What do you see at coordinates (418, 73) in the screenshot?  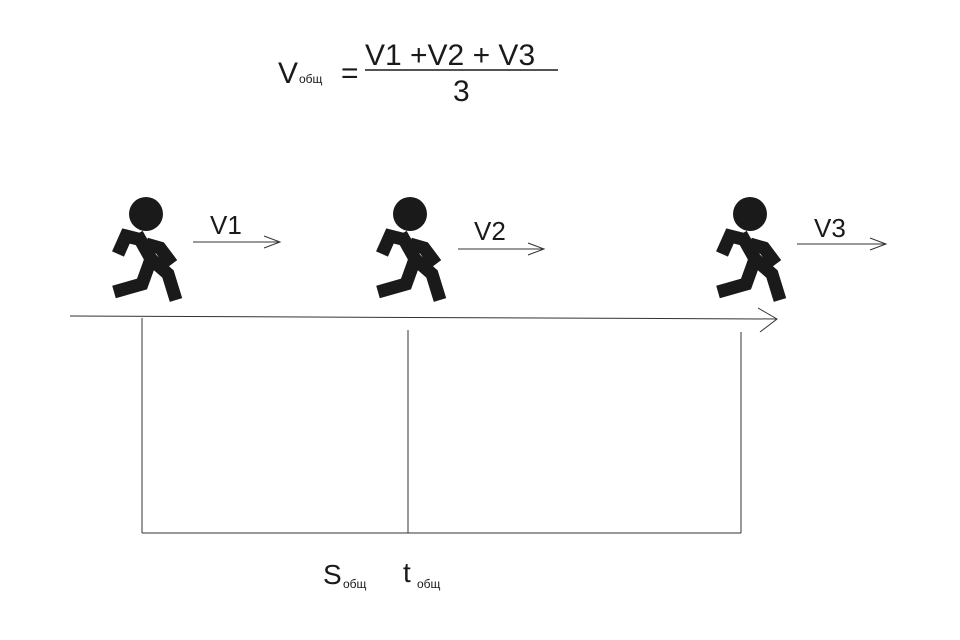 I see `average-velocity-formula: V общ = V1 +V2 + V3 3` at bounding box center [418, 73].